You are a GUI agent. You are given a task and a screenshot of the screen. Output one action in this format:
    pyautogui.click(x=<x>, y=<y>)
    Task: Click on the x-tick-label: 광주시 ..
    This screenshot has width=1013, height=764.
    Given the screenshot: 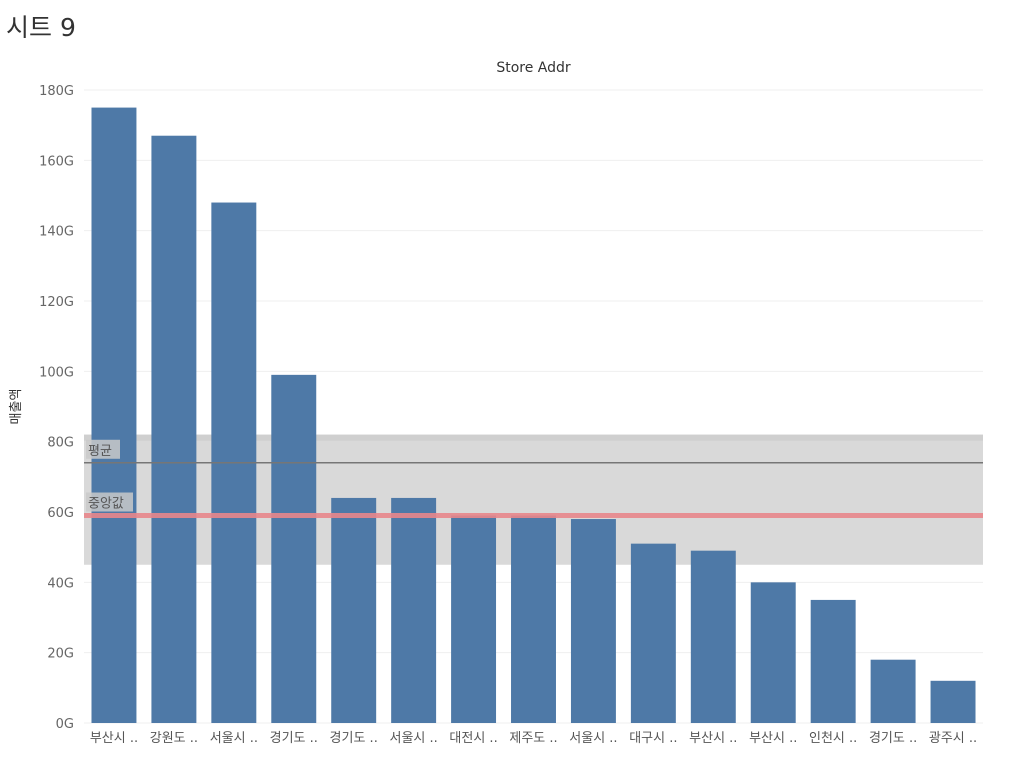 What is the action you would take?
    pyautogui.click(x=953, y=738)
    